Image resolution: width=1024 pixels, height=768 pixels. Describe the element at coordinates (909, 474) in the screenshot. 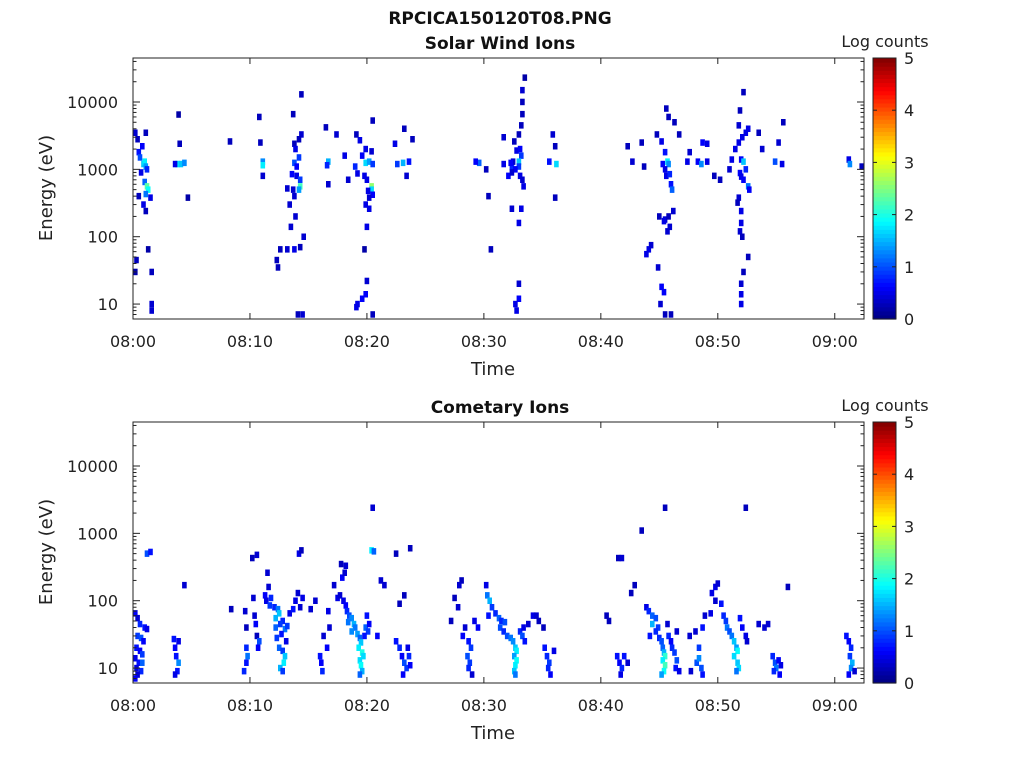

I see `colorbar-tick-label: 4` at that location.